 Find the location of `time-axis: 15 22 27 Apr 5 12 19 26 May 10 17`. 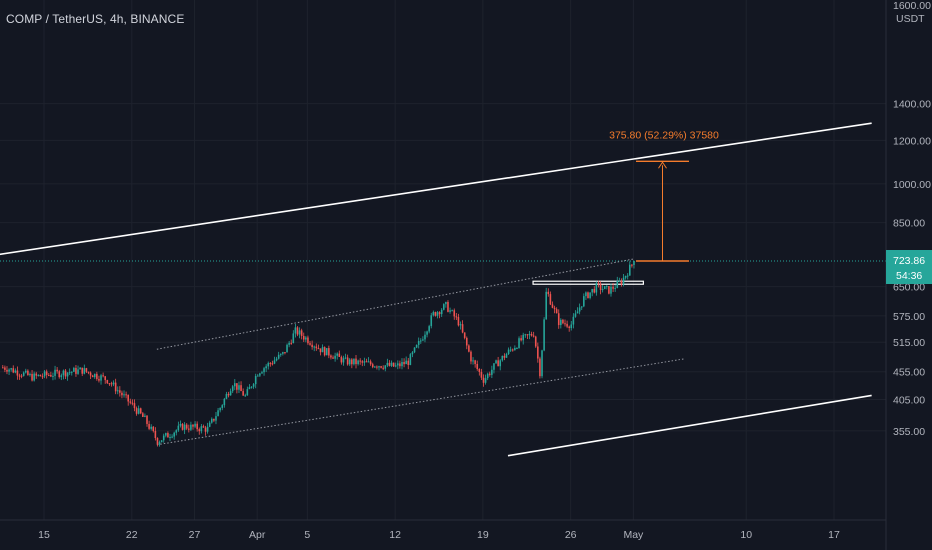

time-axis: 15 22 27 Apr 5 12 19 26 May 10 17 is located at coordinates (439, 535).